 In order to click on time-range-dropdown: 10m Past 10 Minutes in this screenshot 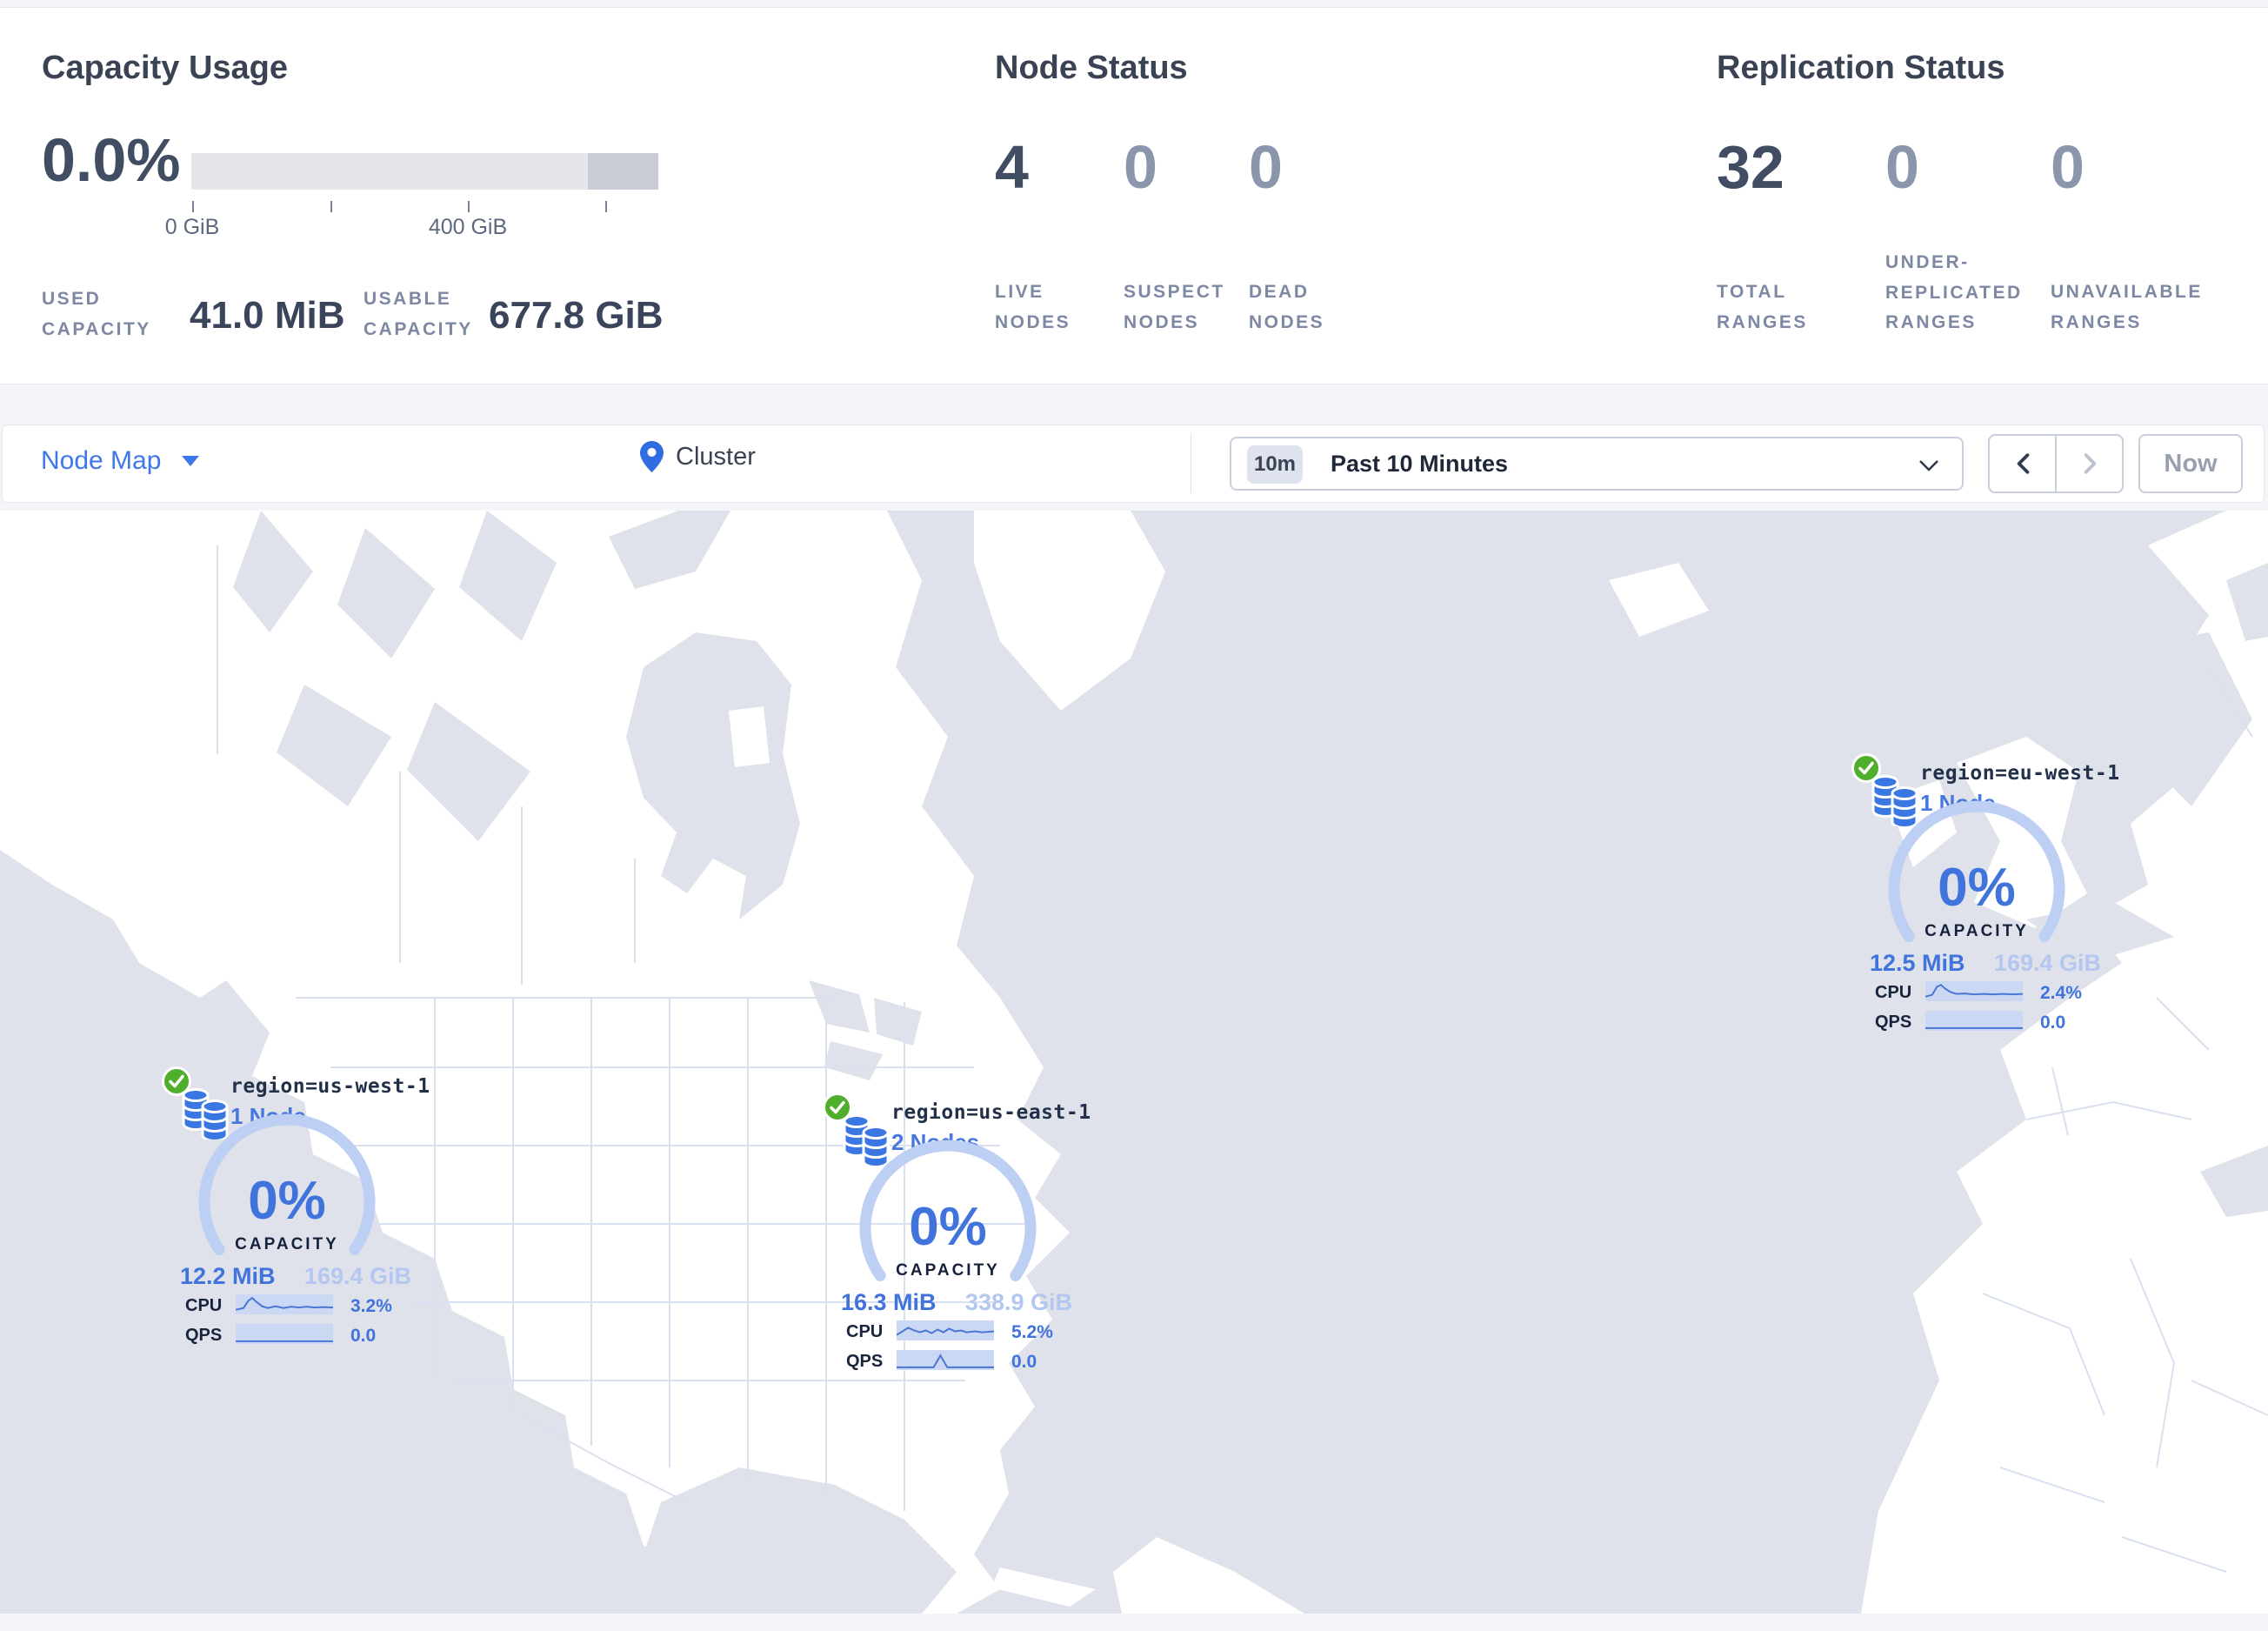, I will do `click(1597, 464)`.